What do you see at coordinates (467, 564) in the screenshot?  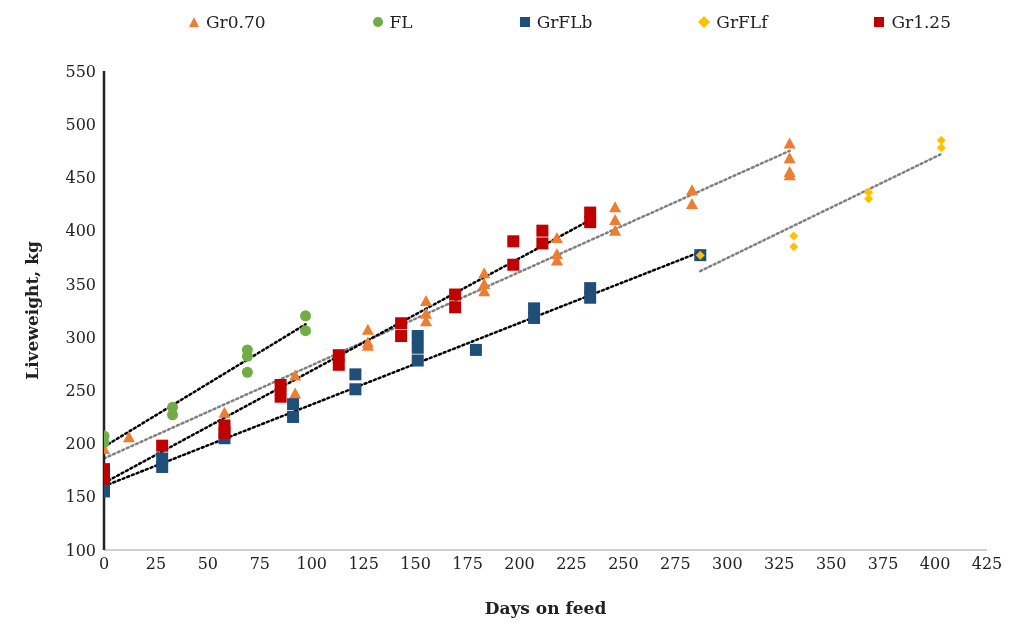 I see `x-tick-label: 175` at bounding box center [467, 564].